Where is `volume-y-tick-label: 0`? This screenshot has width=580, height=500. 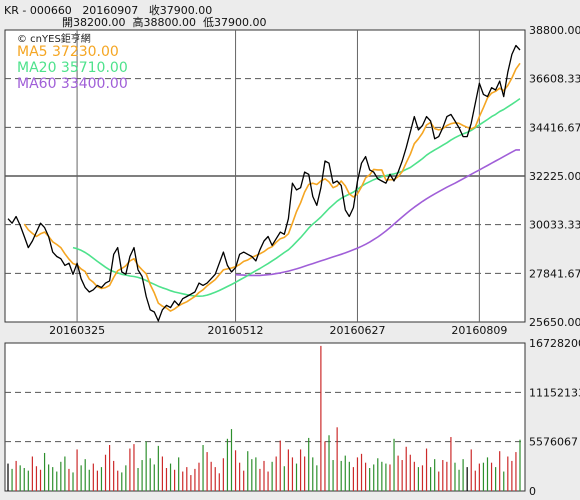 volume-y-tick-label: 0 is located at coordinates (532, 491).